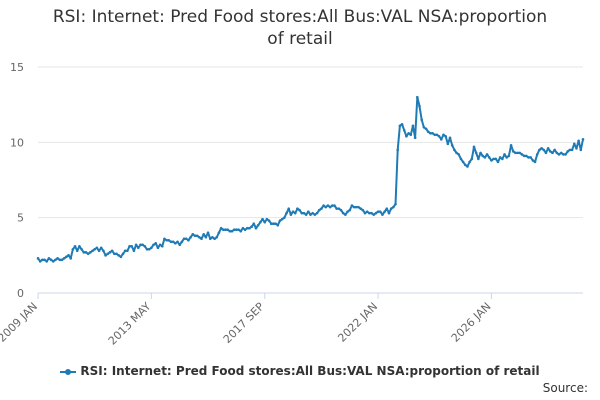 The height and width of the screenshot is (400, 600). Describe the element at coordinates (471, 322) in the screenshot. I see `x-tick-label: 2026 JAN` at that location.